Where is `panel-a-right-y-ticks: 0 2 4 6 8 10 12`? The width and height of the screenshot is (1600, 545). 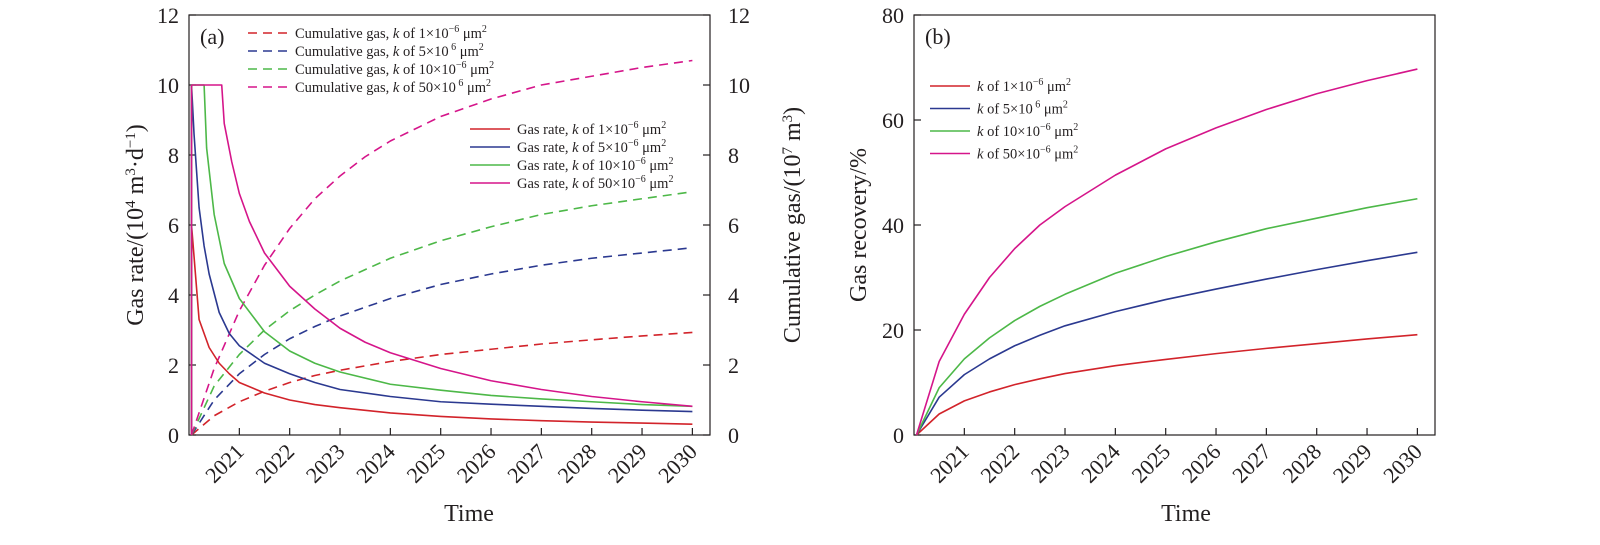
panel-a-right-y-ticks: 0 2 4 6 8 10 12 is located at coordinates (726, 225).